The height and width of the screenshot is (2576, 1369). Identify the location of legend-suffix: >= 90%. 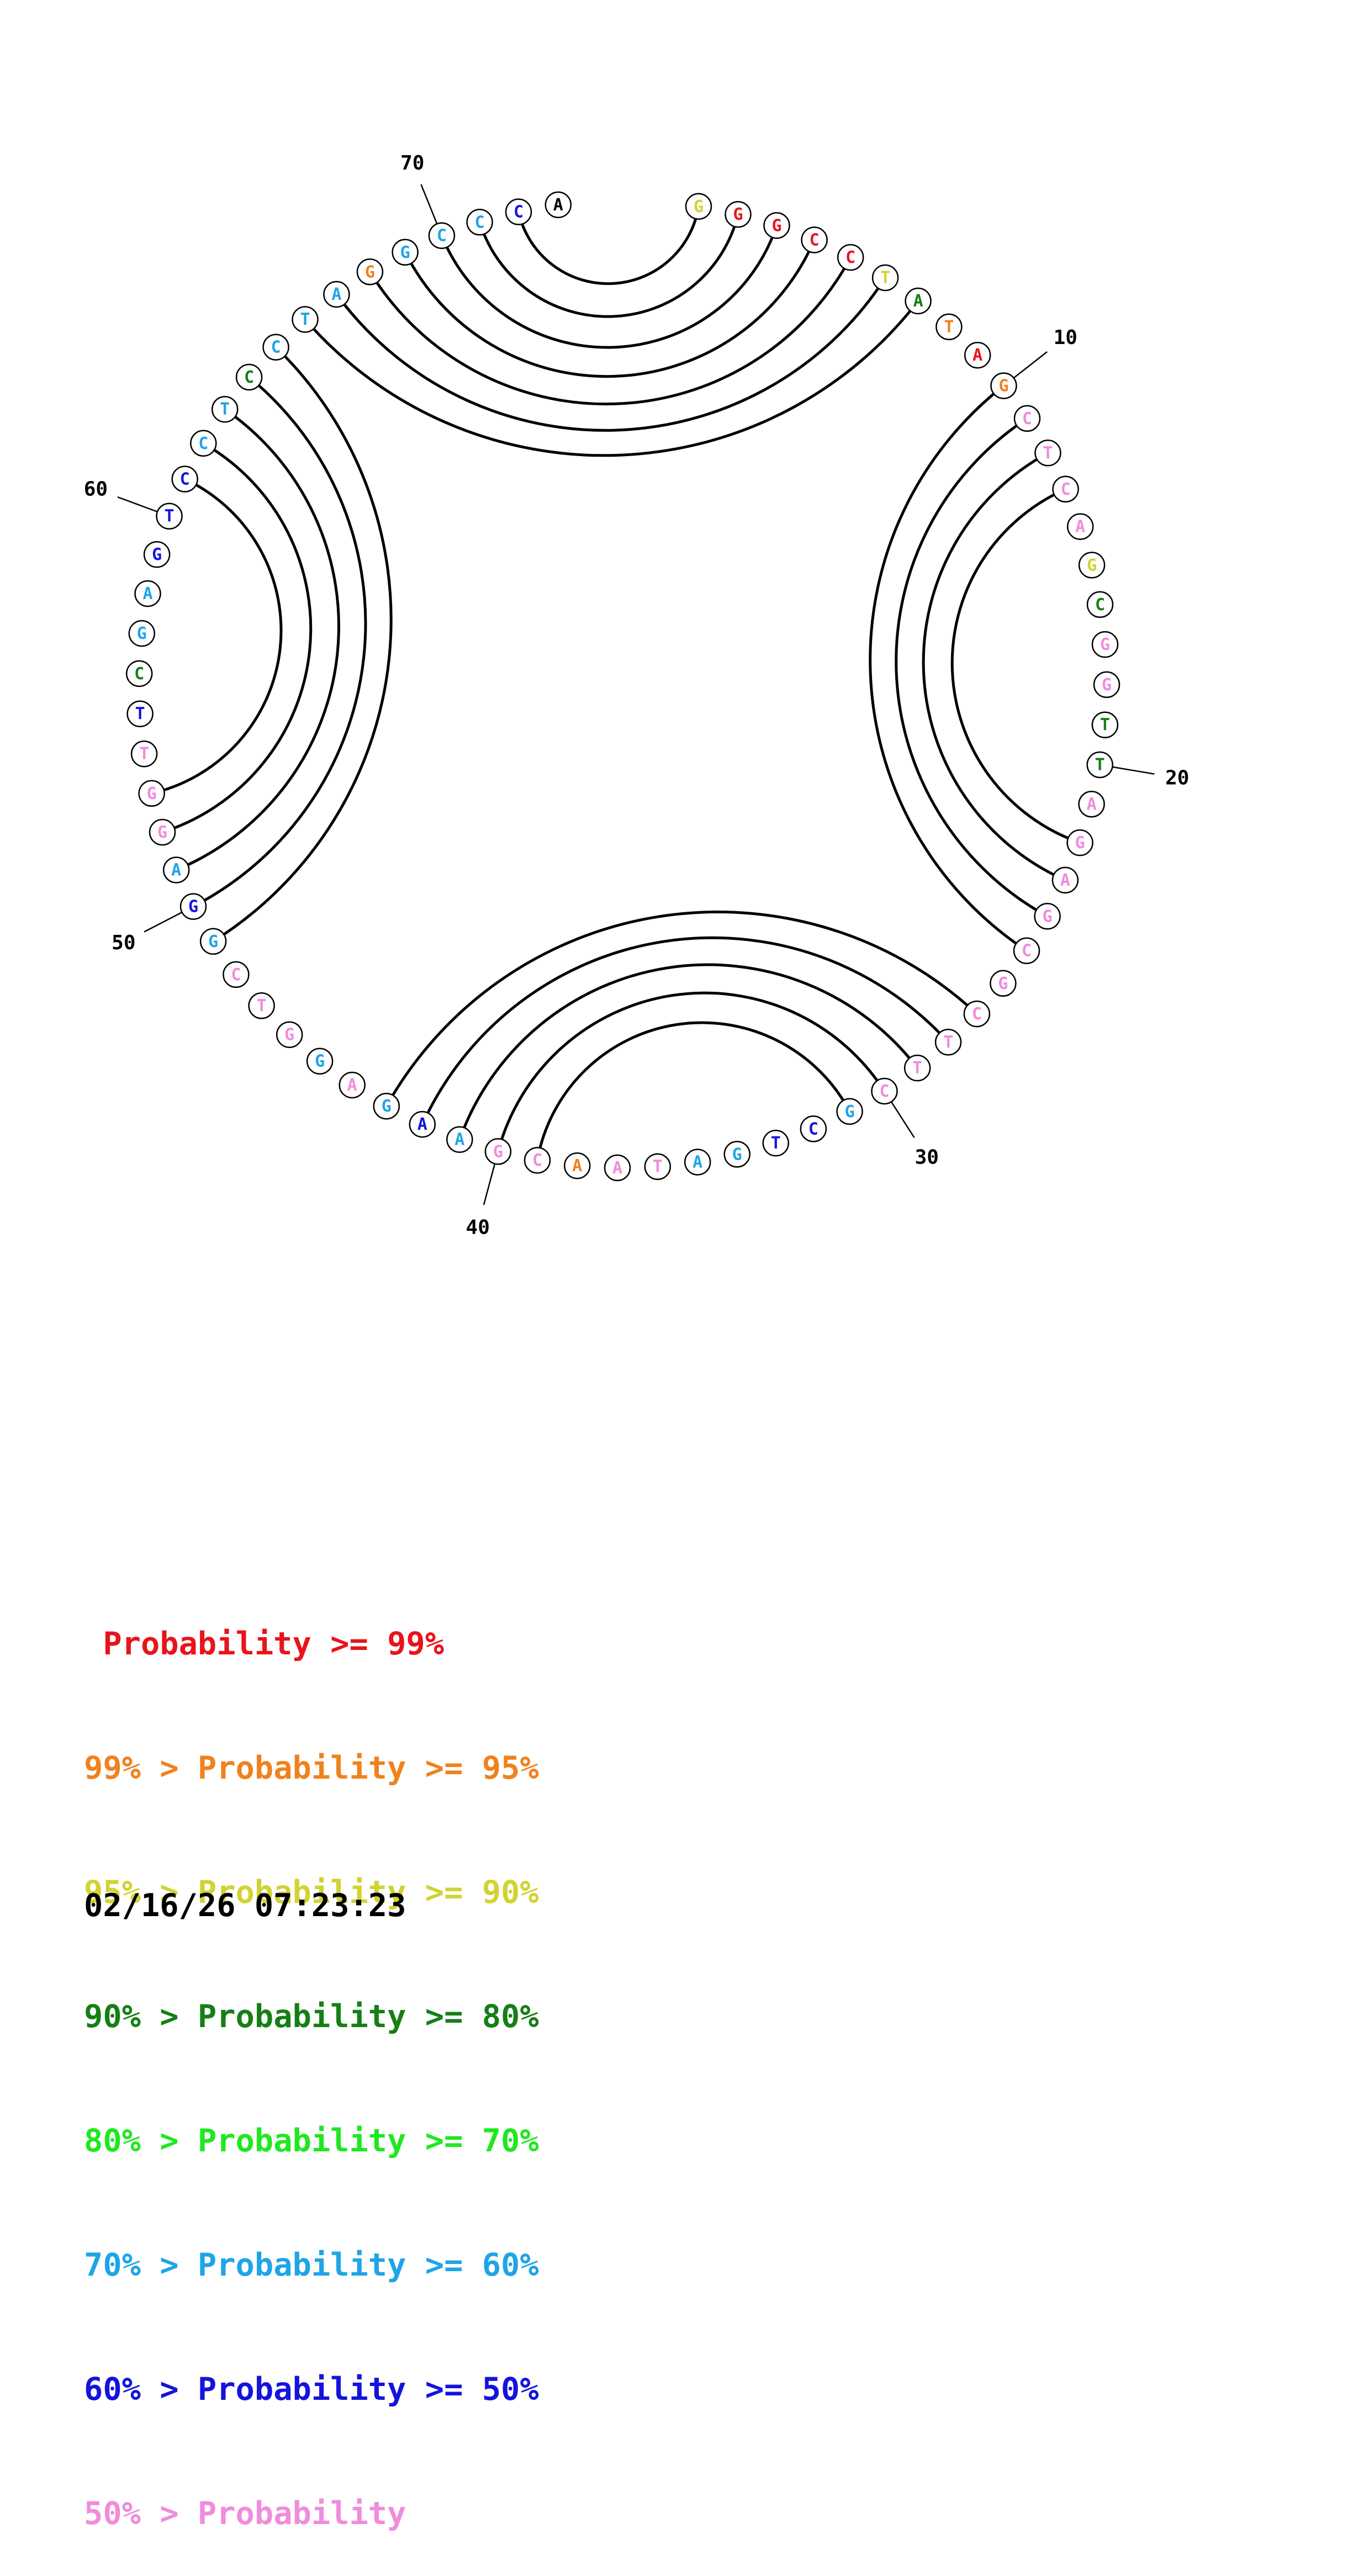
(482, 1893).